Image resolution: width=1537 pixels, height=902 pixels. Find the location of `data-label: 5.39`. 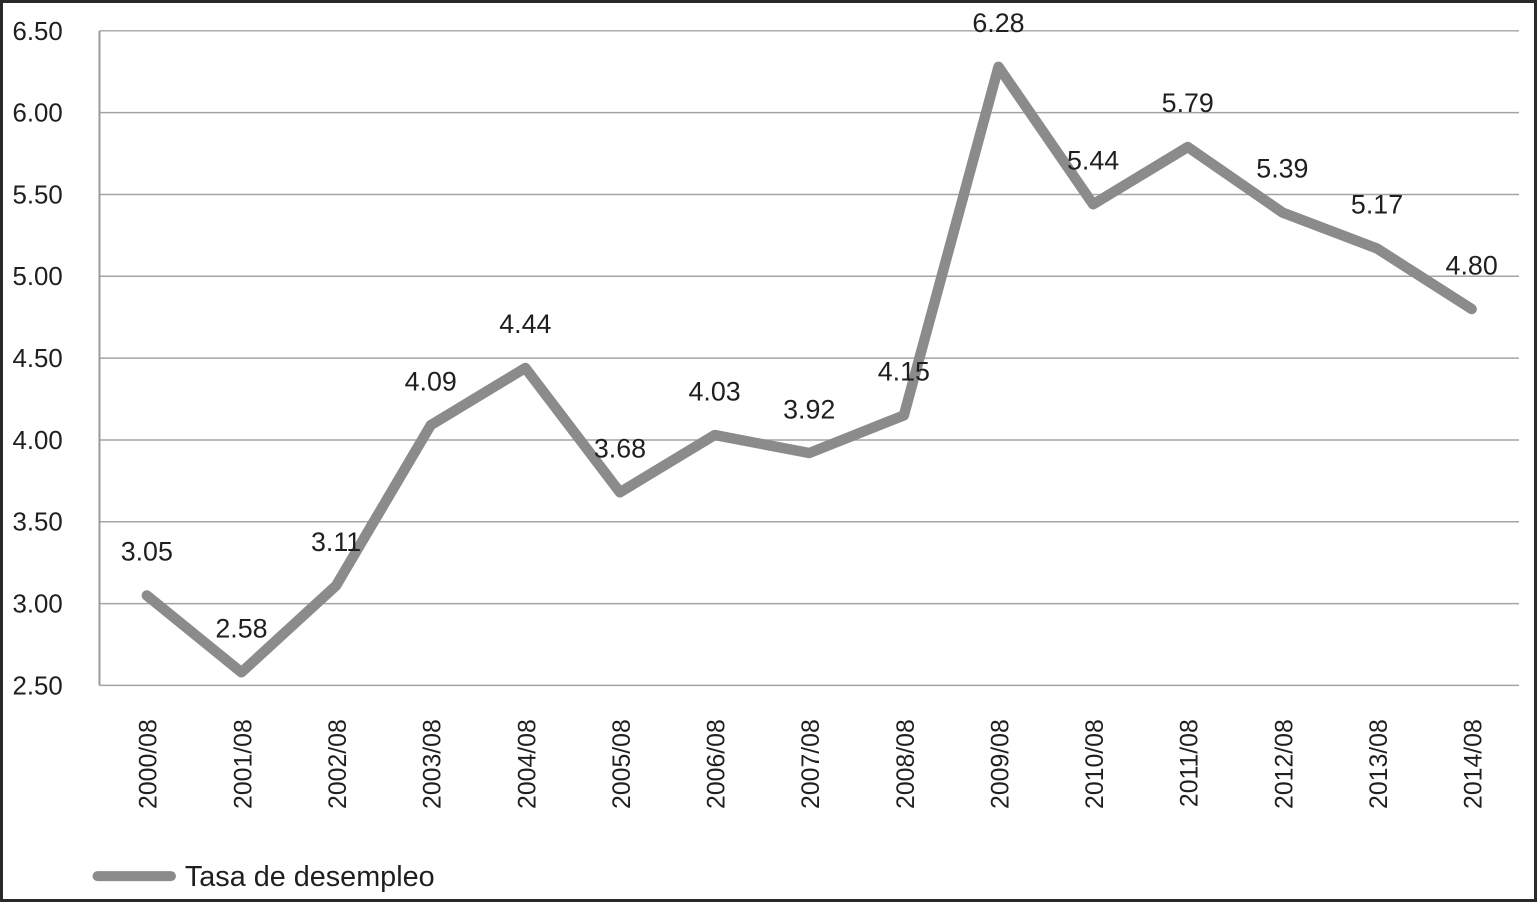

data-label: 5.39 is located at coordinates (1282, 169).